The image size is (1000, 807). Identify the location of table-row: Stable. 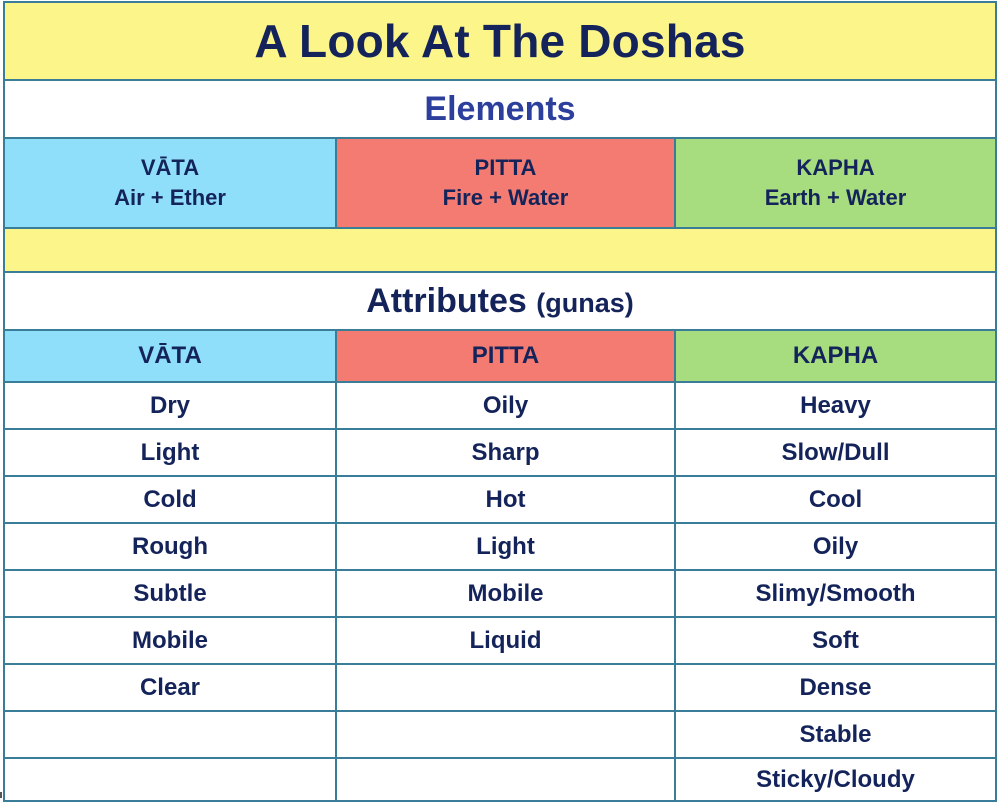
(500, 735).